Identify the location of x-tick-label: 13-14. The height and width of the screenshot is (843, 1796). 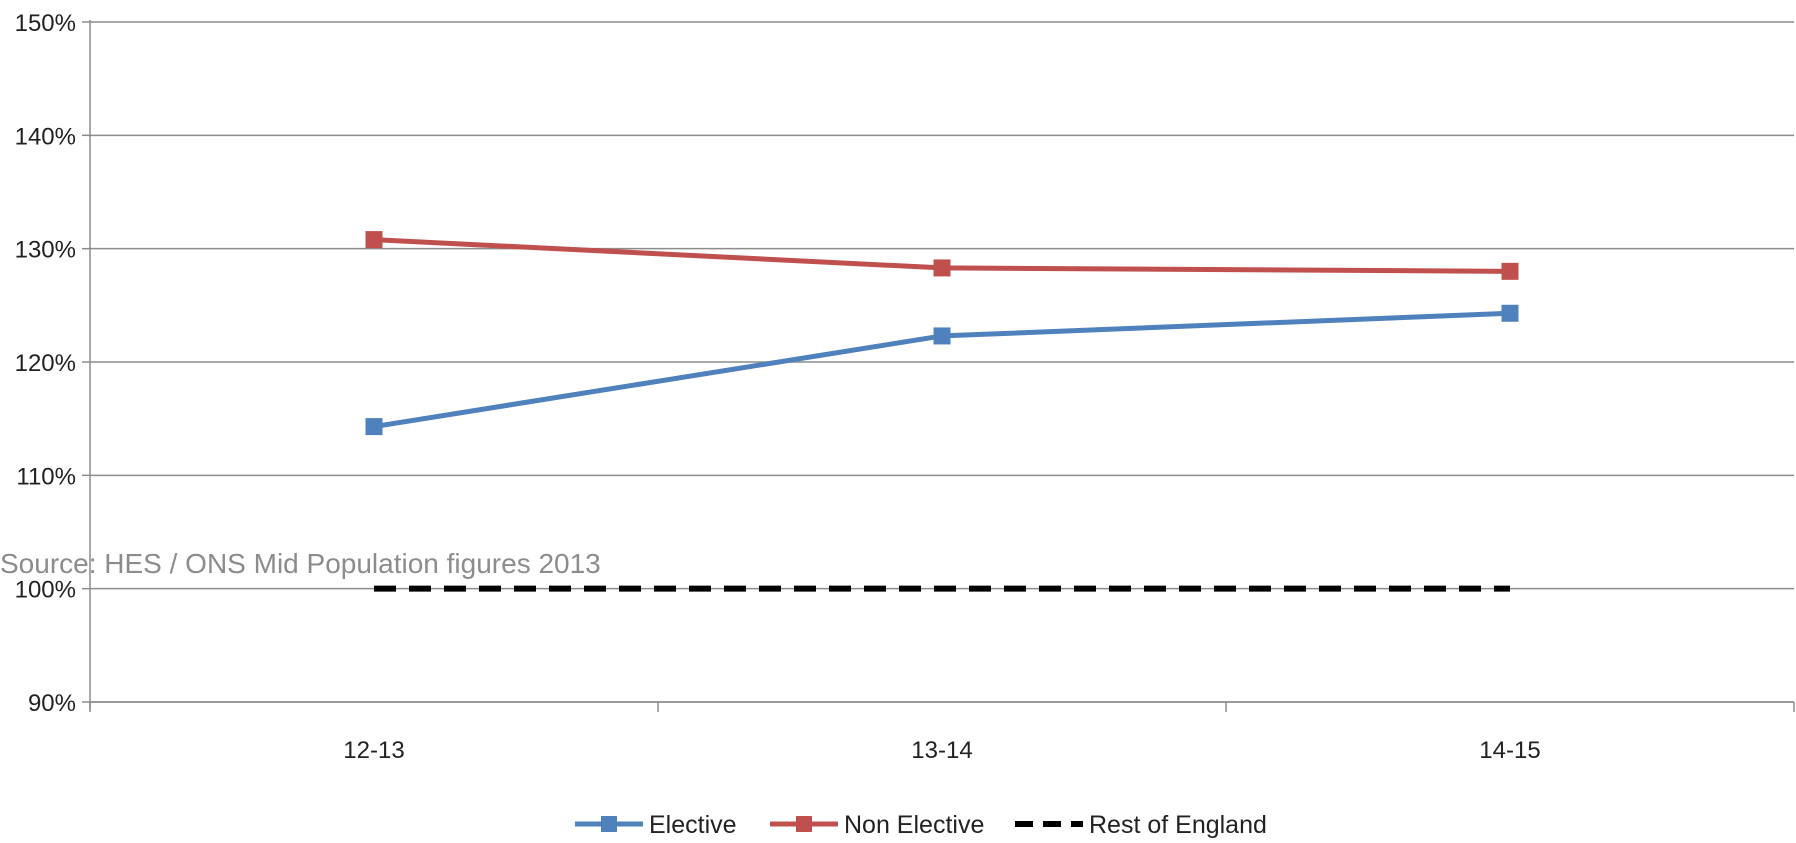
(941, 750).